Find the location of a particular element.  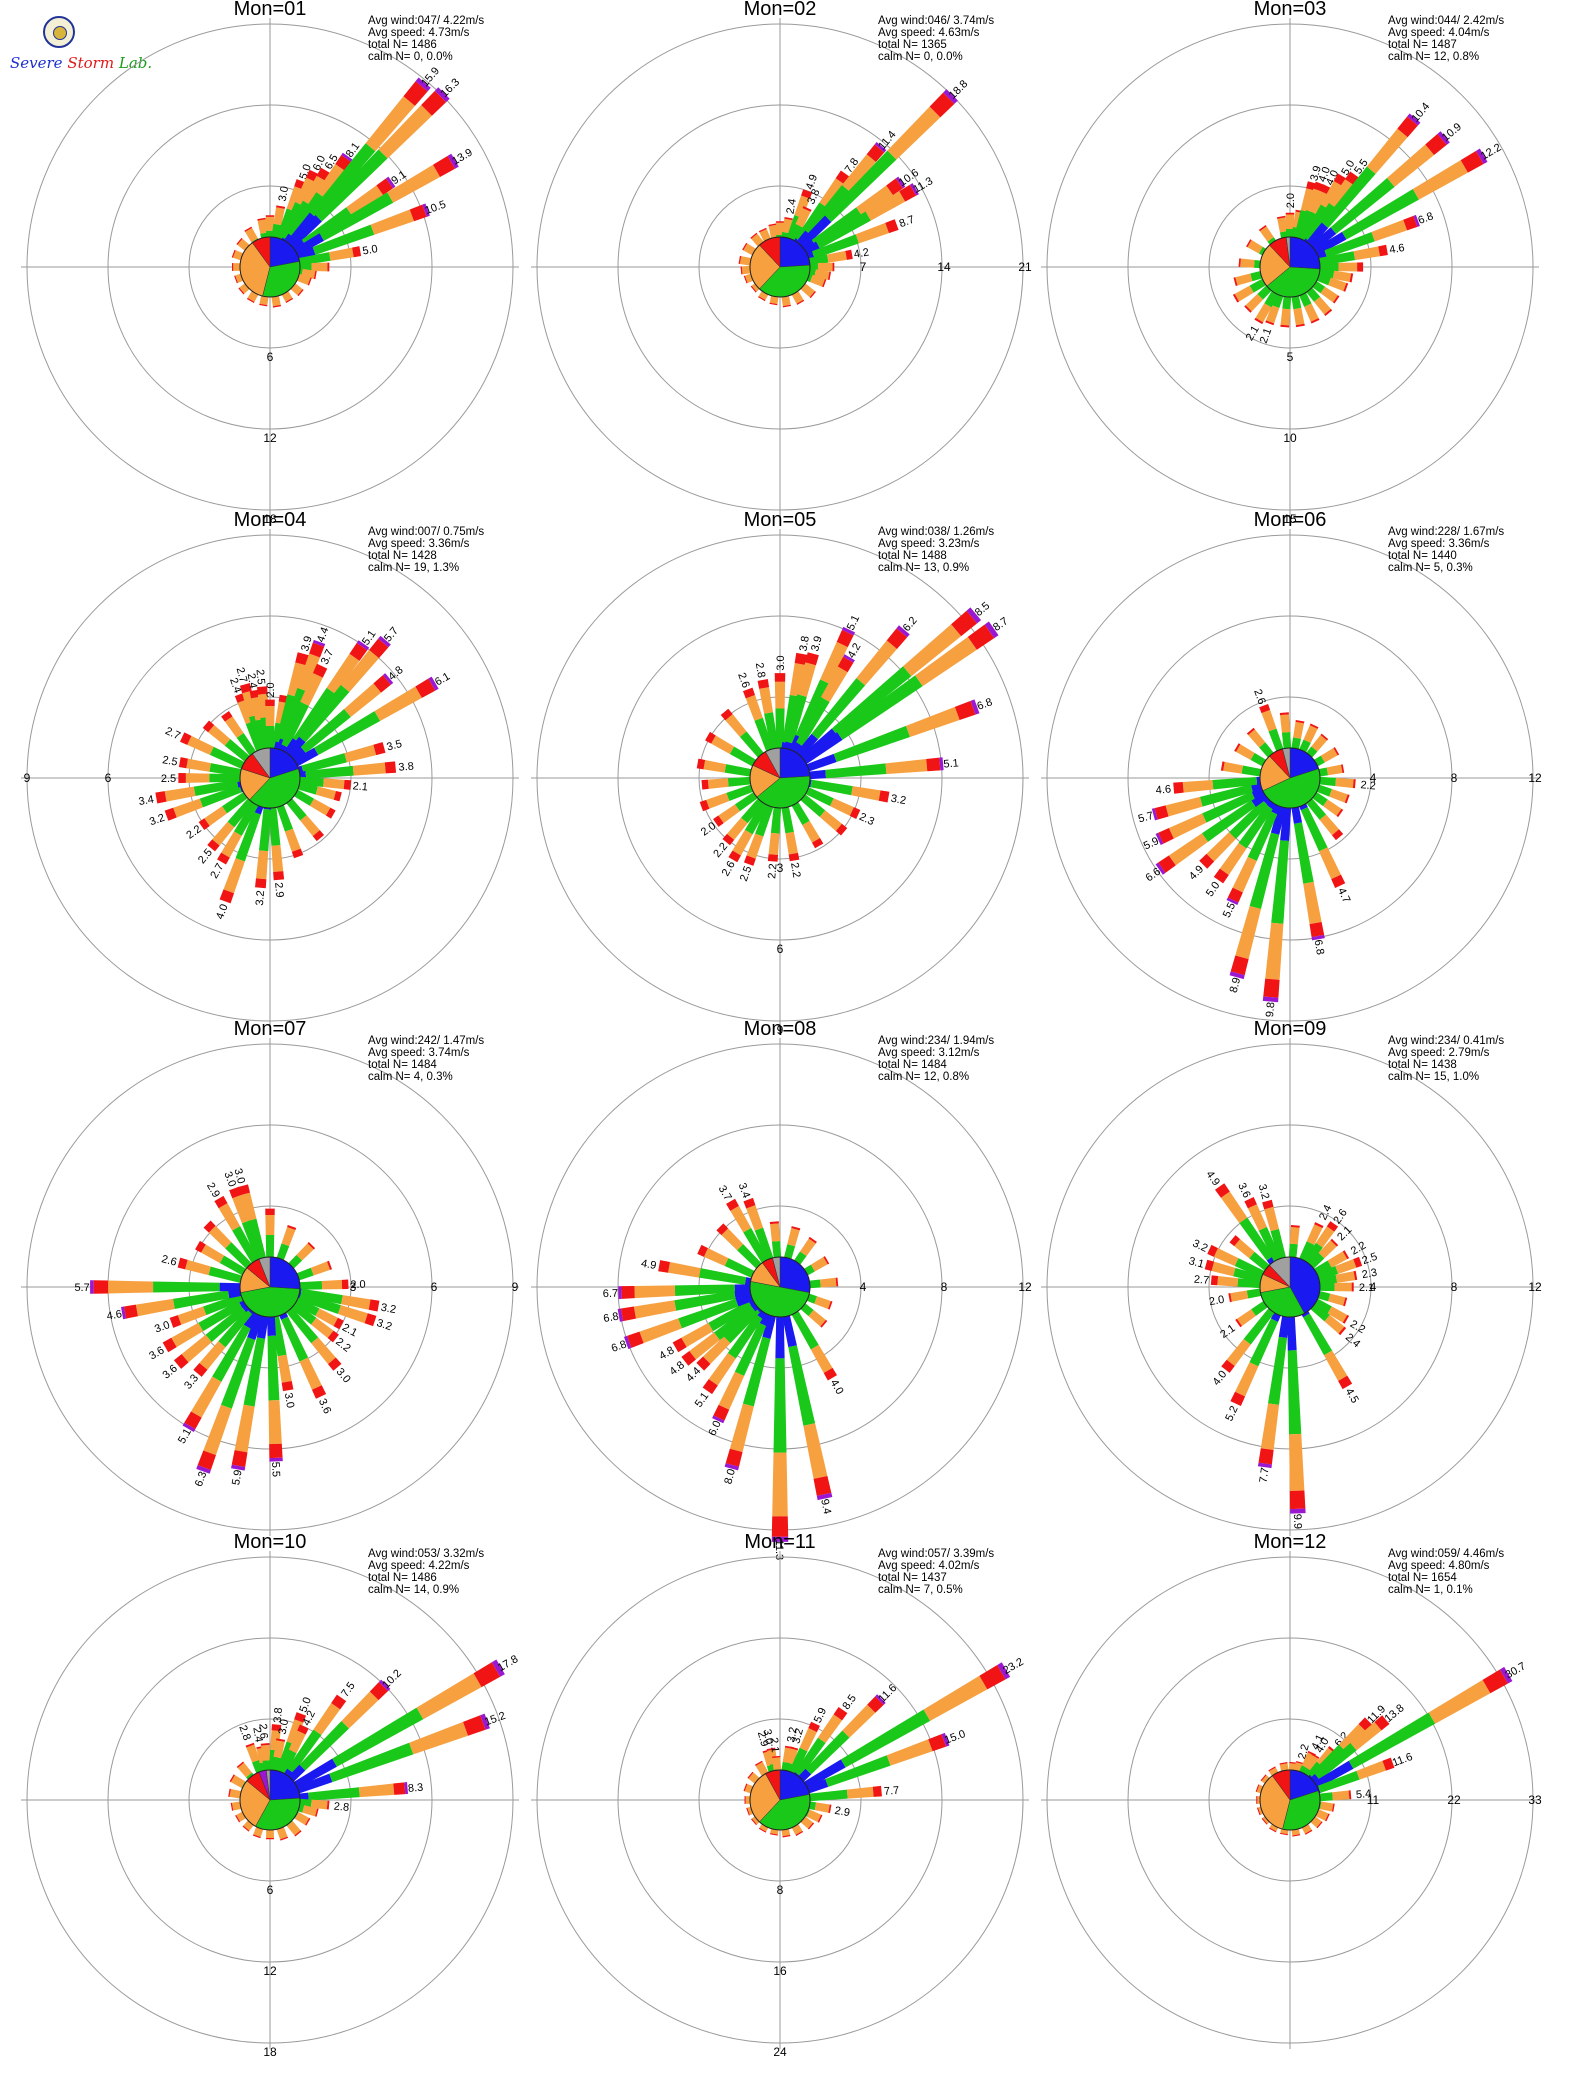

bar-label: 2.1 is located at coordinates (1266, 336).